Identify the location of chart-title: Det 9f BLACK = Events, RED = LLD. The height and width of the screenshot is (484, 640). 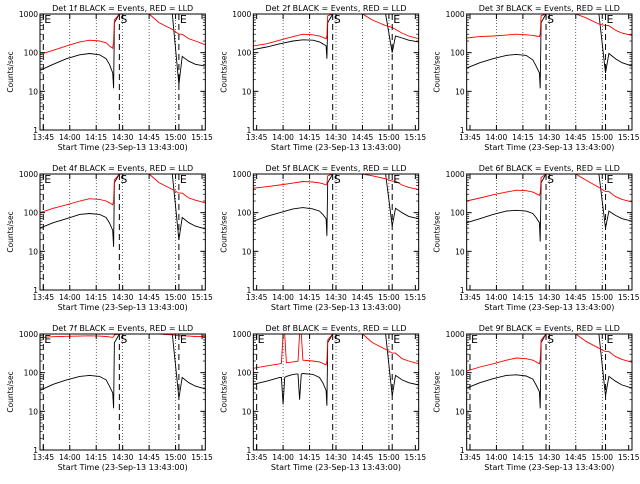
(549, 328).